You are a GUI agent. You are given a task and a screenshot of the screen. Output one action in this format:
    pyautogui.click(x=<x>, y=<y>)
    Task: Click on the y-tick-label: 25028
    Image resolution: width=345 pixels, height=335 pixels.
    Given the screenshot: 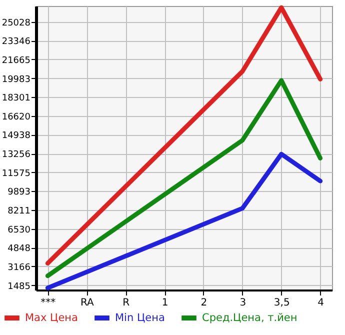 What is the action you would take?
    pyautogui.click(x=16, y=23)
    